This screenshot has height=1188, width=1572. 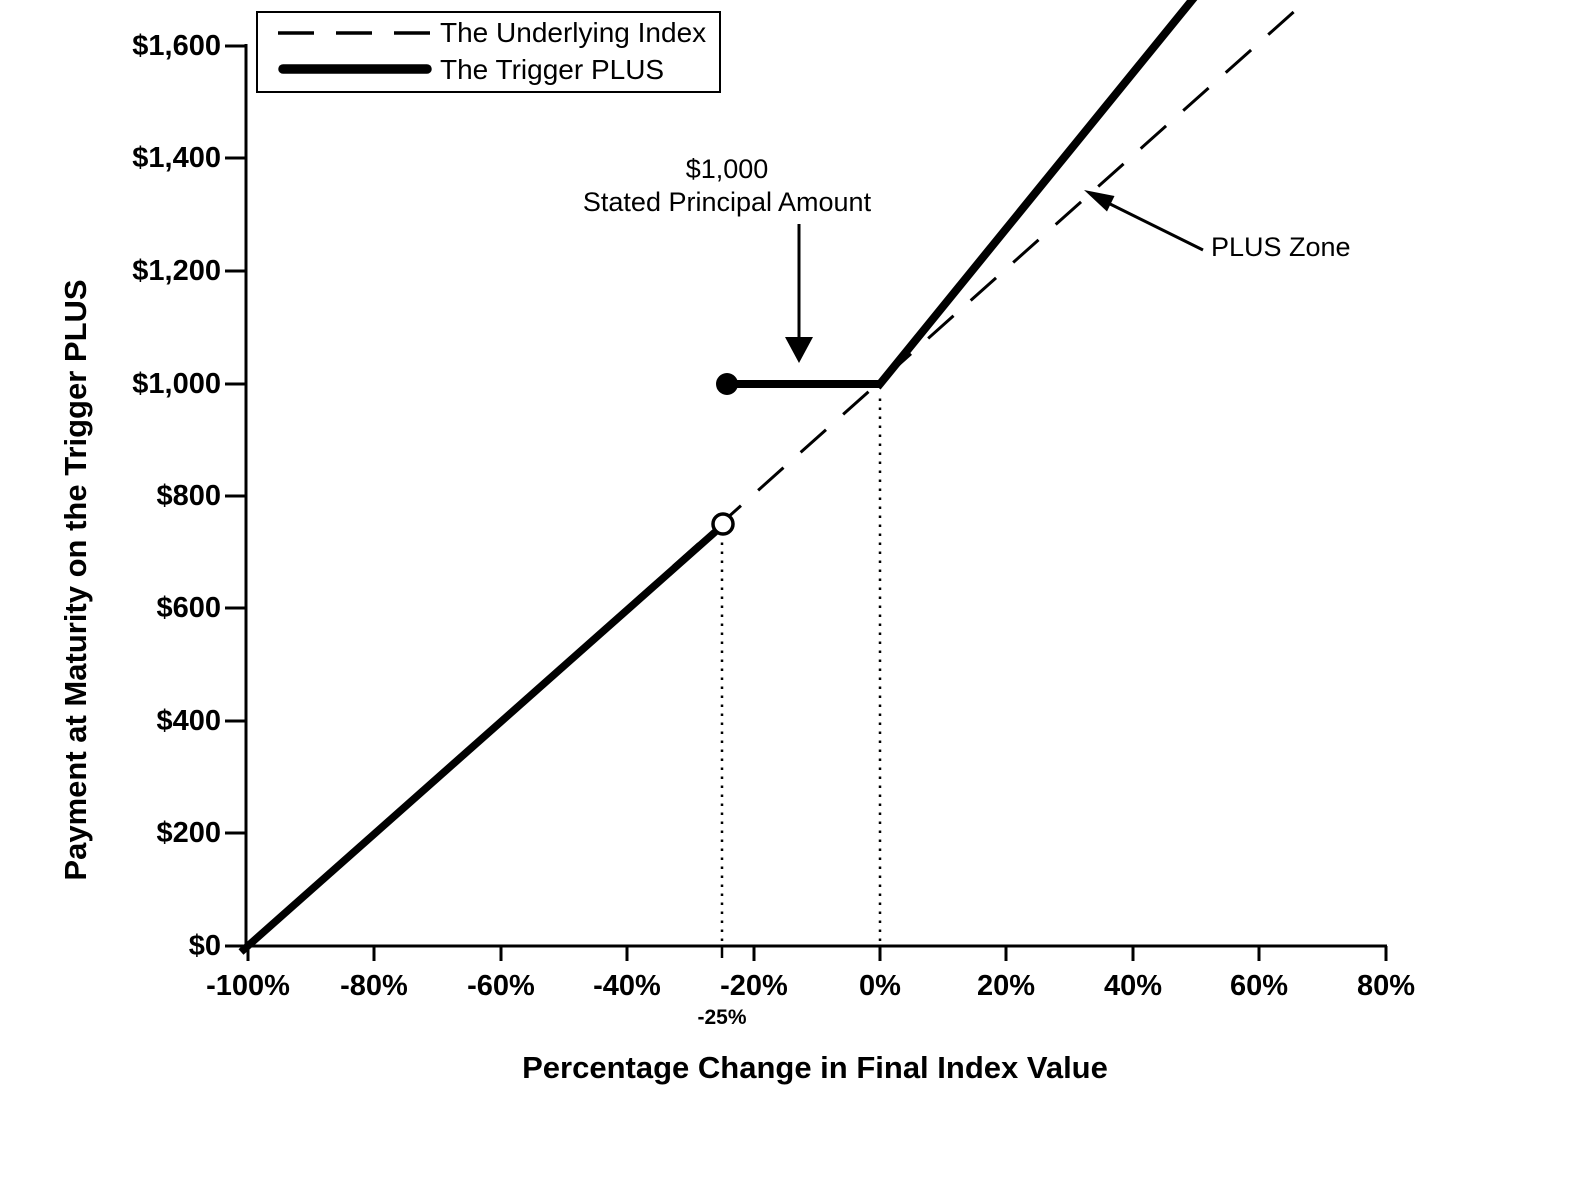 I want to click on y-tick-label-0: $0, so click(x=204, y=946).